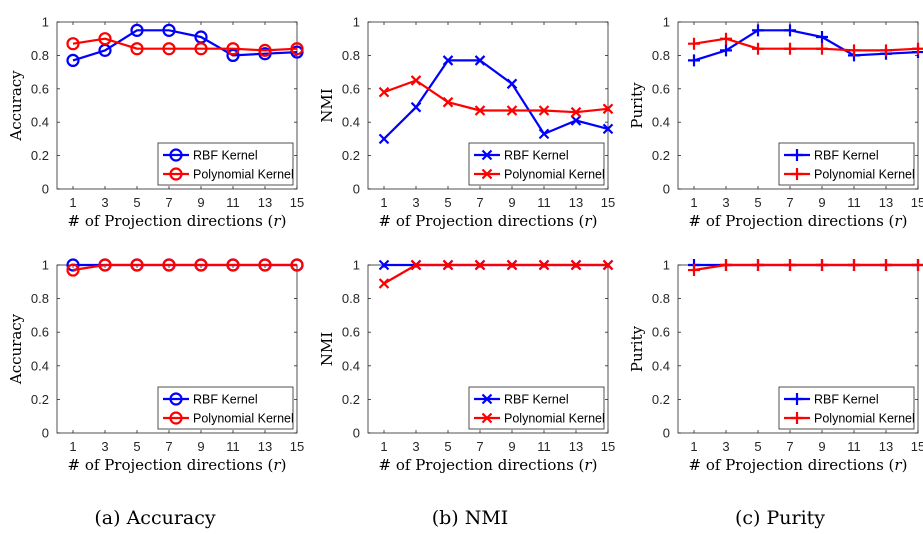 The height and width of the screenshot is (534, 923). What do you see at coordinates (16, 106) in the screenshot?
I see `y-axis-label: Accuracy` at bounding box center [16, 106].